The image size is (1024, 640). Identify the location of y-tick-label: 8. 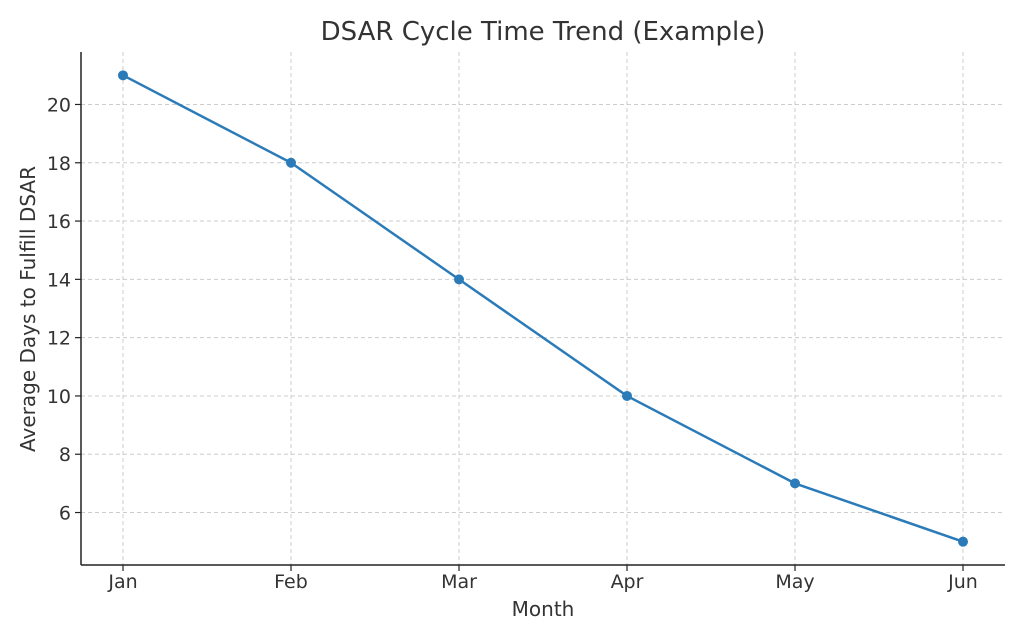
(65, 455).